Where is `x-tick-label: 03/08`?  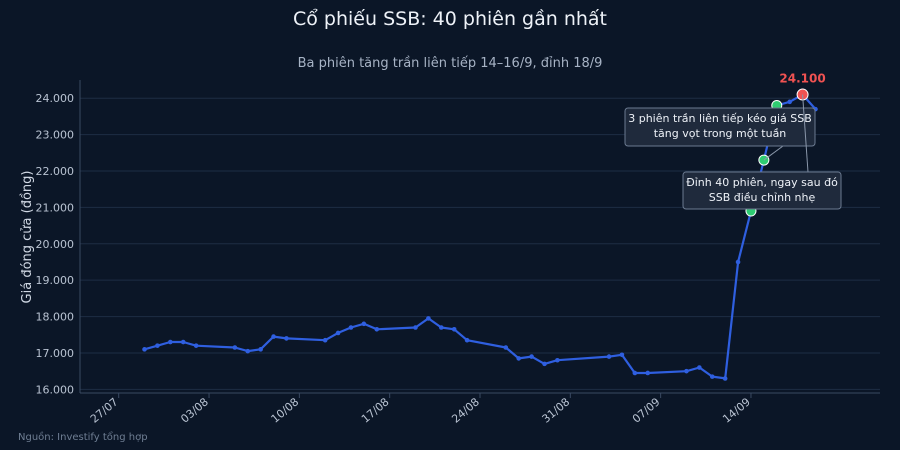 x-tick-label: 03/08 is located at coordinates (194, 410).